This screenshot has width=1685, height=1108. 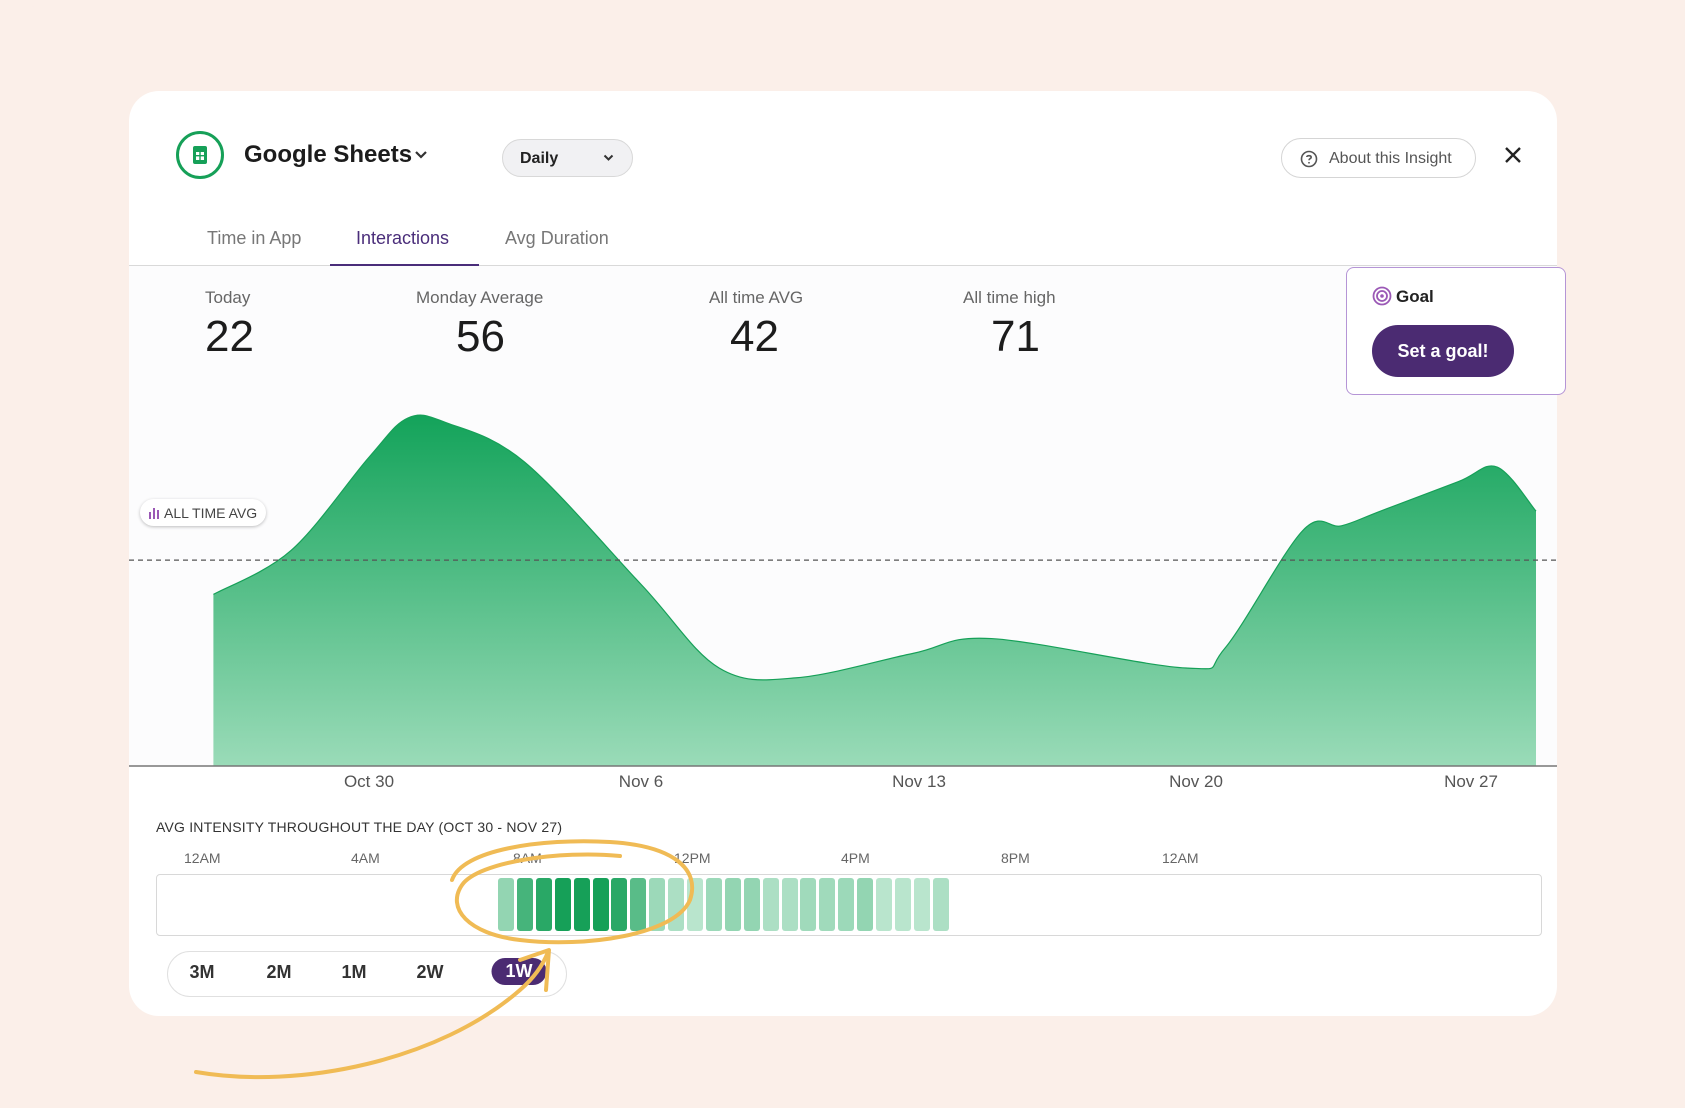 I want to click on google-sheets-logo-icon, so click(x=200, y=155).